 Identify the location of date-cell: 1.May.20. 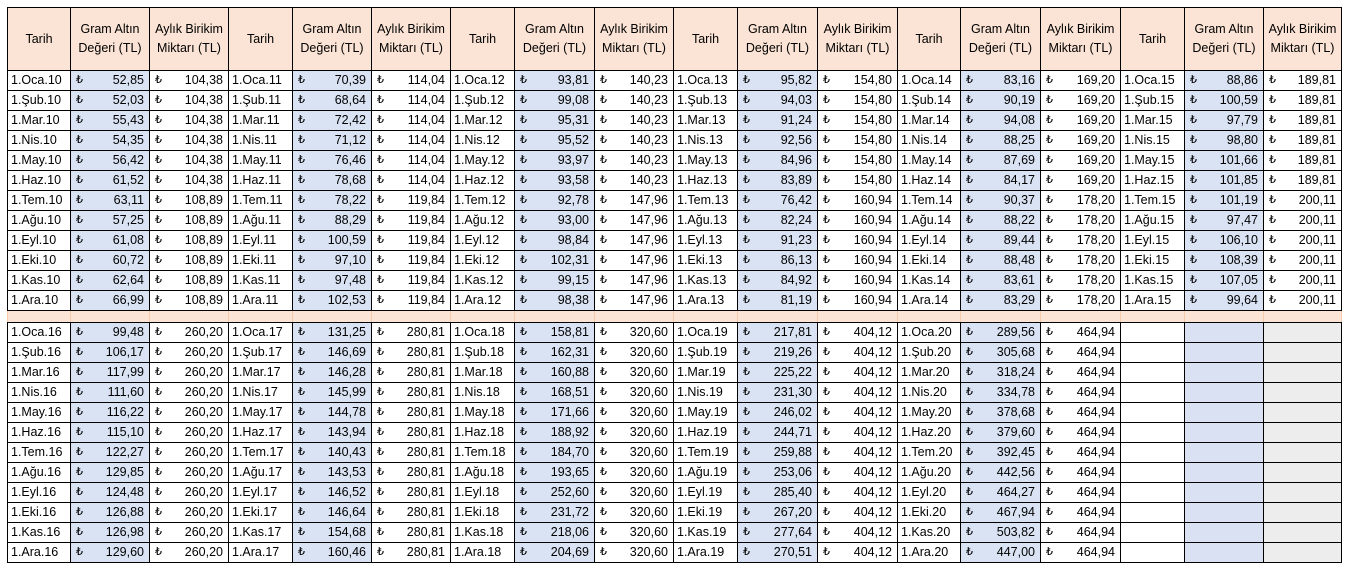
(929, 412).